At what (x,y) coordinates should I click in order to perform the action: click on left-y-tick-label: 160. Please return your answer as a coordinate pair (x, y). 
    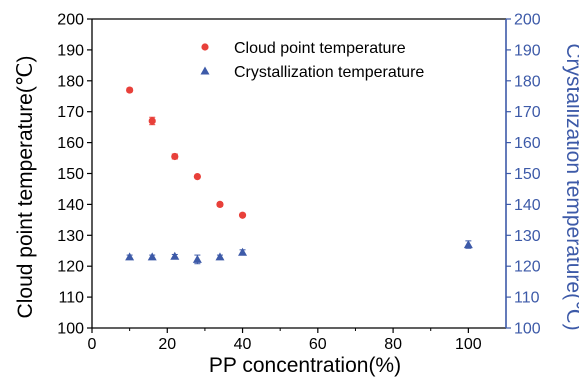
    Looking at the image, I should click on (70, 143).